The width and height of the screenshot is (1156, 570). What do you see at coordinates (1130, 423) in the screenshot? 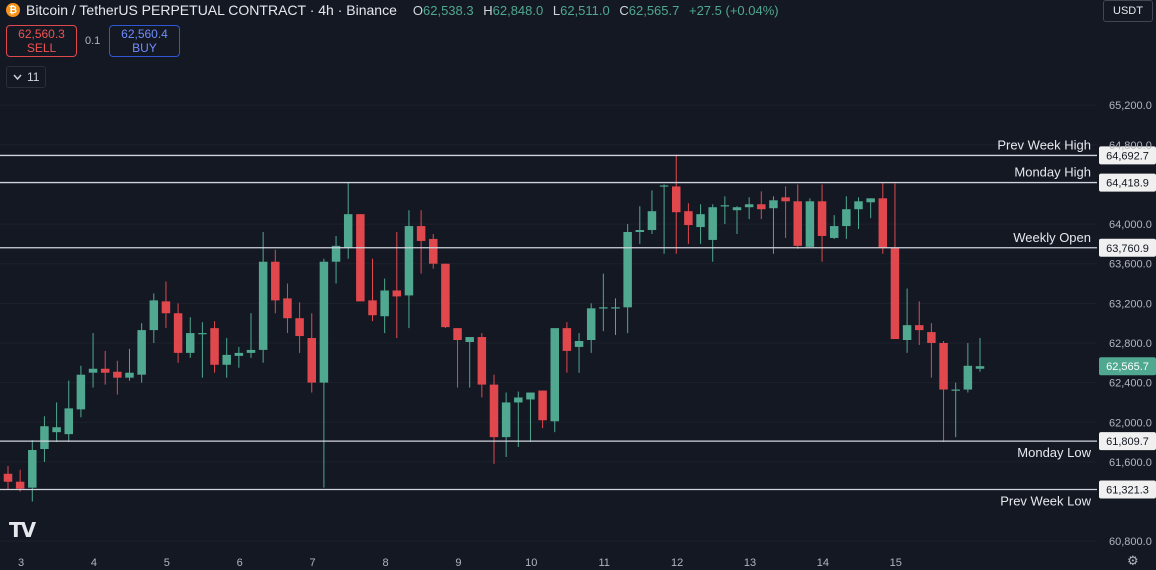
I see `y-tick-label: 62,000.0` at bounding box center [1130, 423].